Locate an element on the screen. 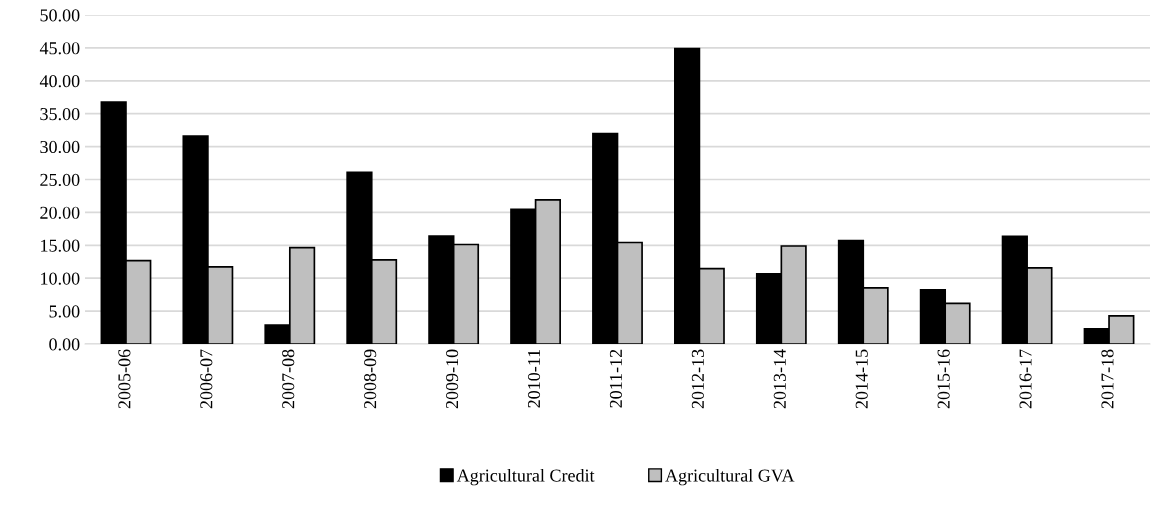 This screenshot has height=516, width=1166. y-tick-label: 30.00 is located at coordinates (60, 147).